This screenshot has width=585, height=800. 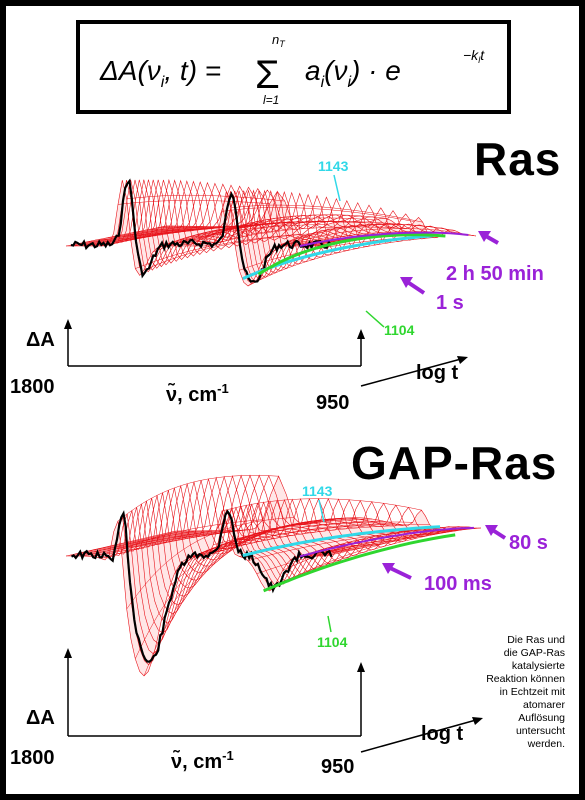 What do you see at coordinates (536, 640) in the screenshot?
I see `caption-line: Die Ras und` at bounding box center [536, 640].